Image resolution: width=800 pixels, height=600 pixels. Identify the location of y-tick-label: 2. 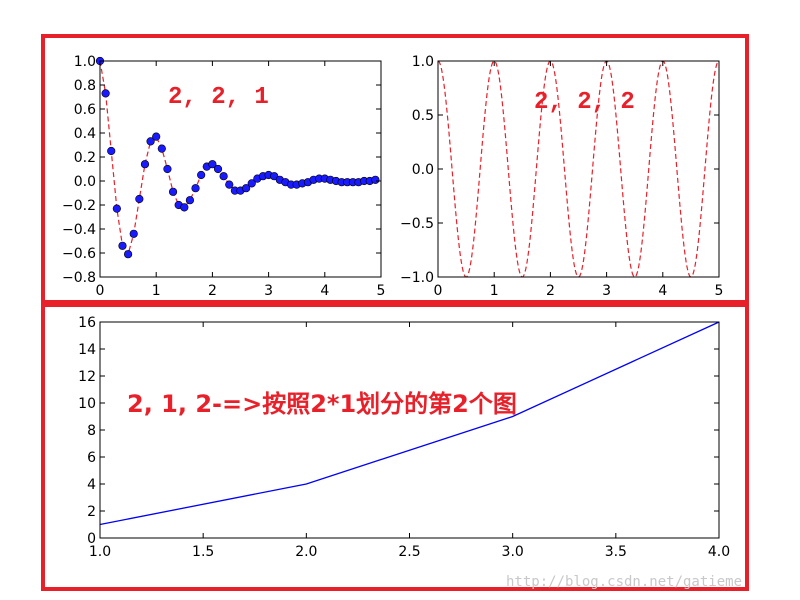
(91, 512).